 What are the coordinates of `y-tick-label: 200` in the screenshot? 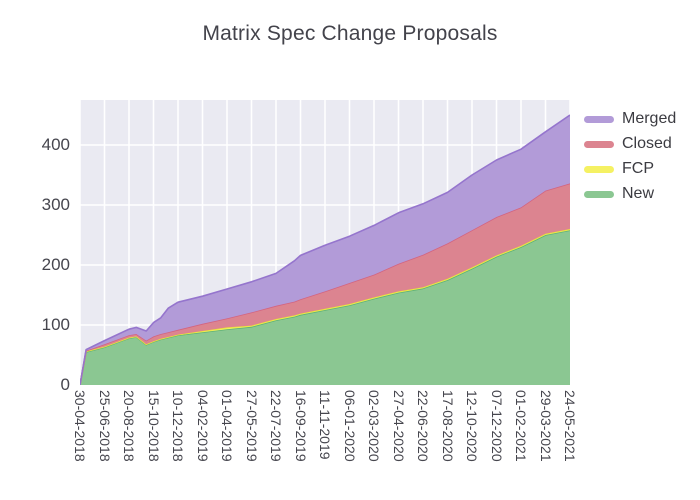 It's located at (55, 264).